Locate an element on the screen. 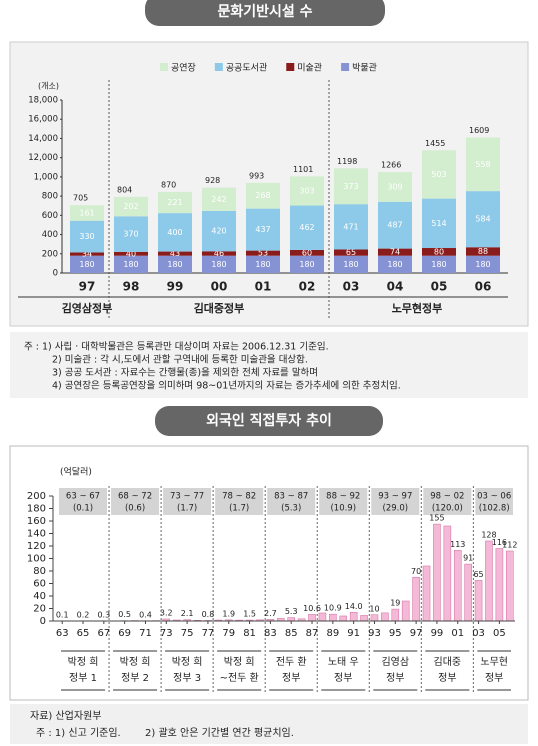 This screenshot has height=746, width=538. value-label: 0.8 is located at coordinates (208, 614).